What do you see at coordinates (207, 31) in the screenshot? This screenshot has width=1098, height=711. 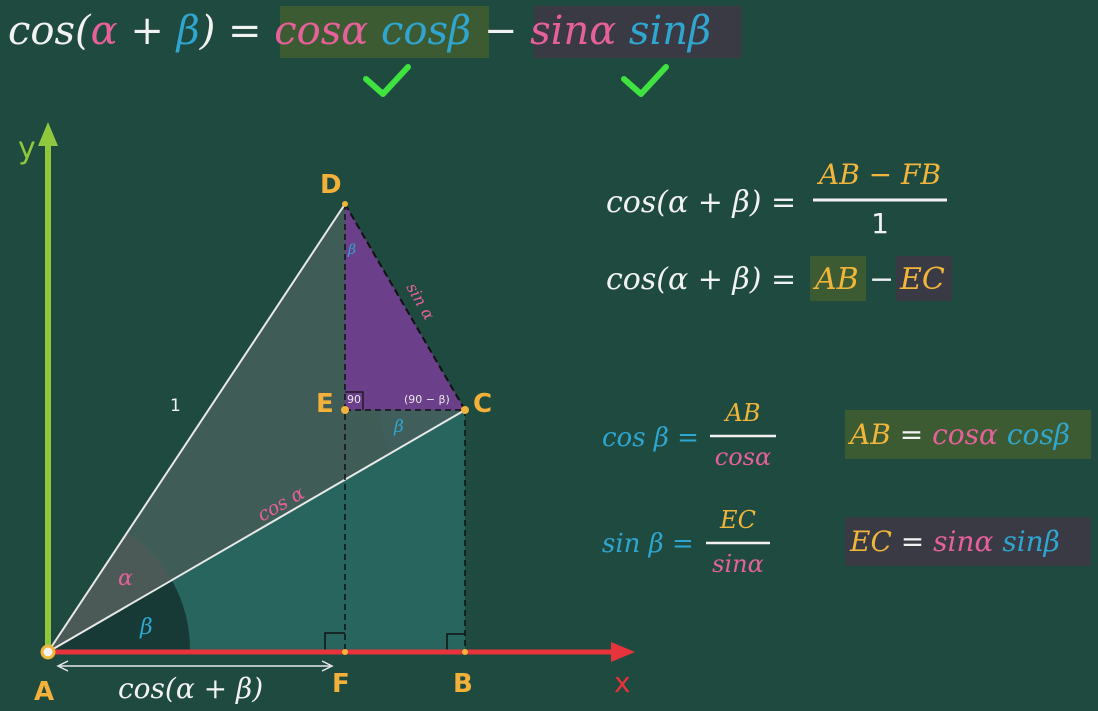 I see `title-rparen: )` at bounding box center [207, 31].